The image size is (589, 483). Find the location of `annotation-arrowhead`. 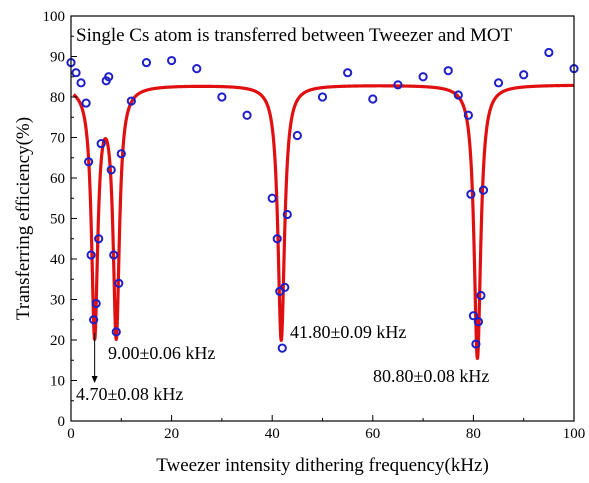

annotation-arrowhead is located at coordinates (94, 379).